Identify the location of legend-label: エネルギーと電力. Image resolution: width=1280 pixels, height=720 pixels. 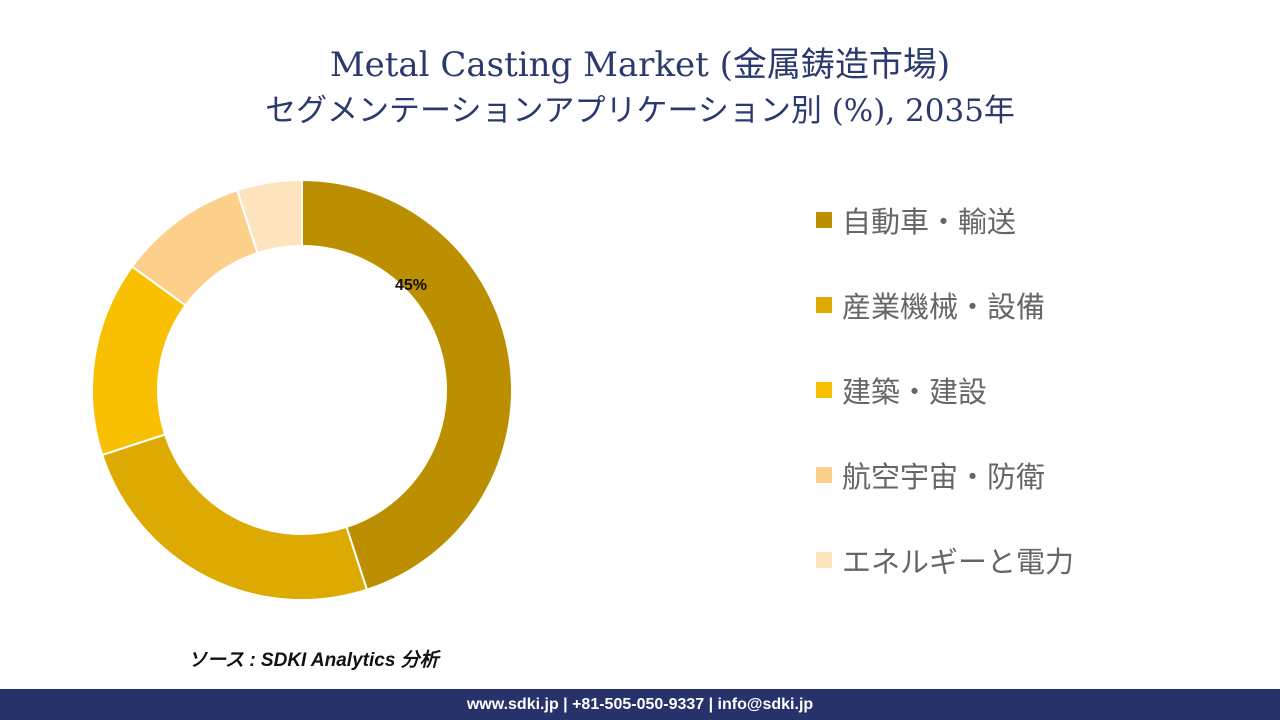
(958, 562).